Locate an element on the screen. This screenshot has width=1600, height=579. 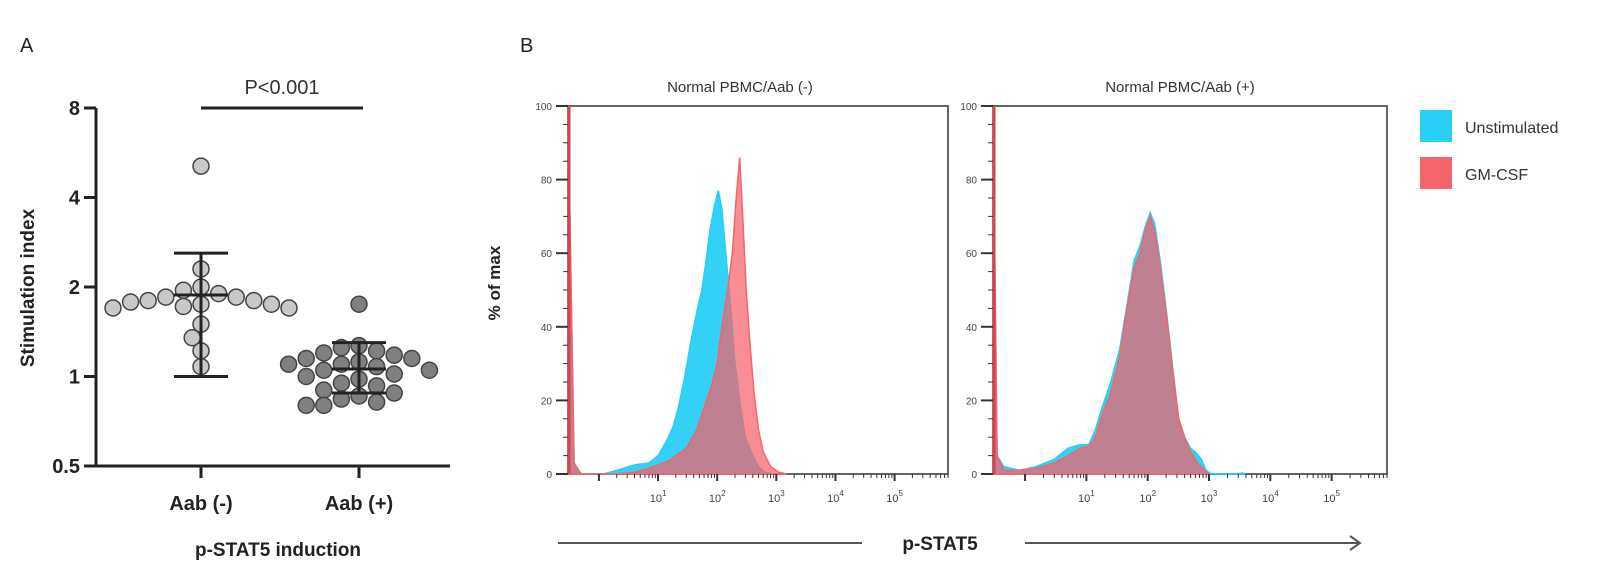
legend-label-gm-csf: GM-CSF is located at coordinates (1496, 175).